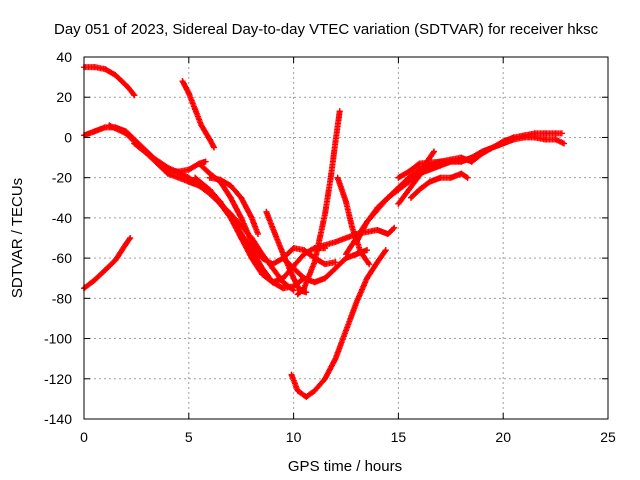 The height and width of the screenshot is (480, 640). I want to click on series-arc-d, so click(198, 114).